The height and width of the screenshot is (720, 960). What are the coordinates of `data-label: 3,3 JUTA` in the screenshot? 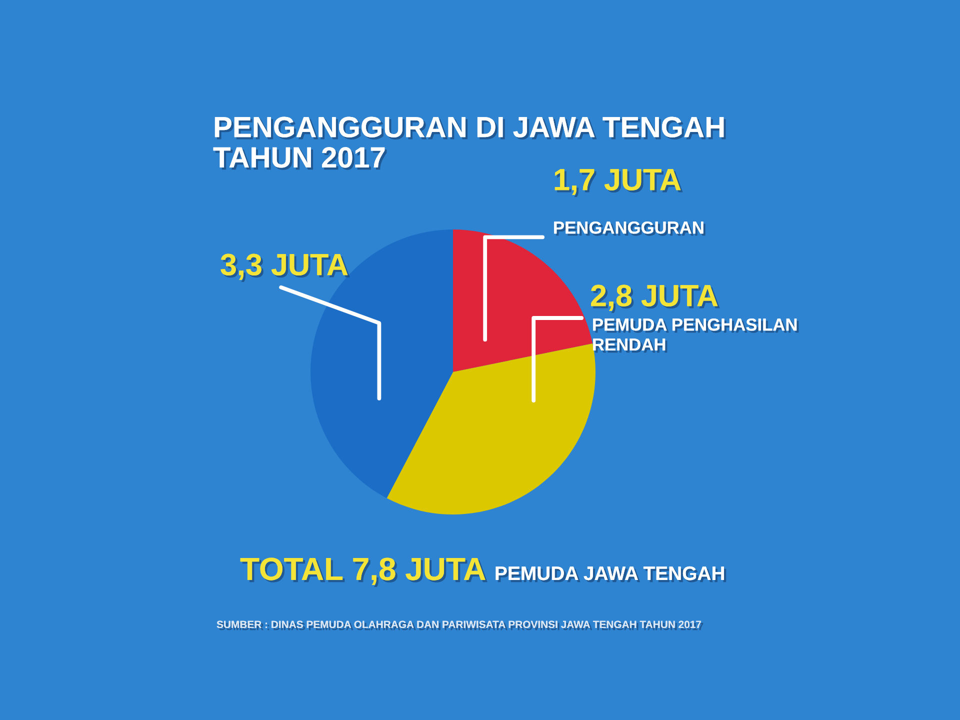 It's located at (285, 268).